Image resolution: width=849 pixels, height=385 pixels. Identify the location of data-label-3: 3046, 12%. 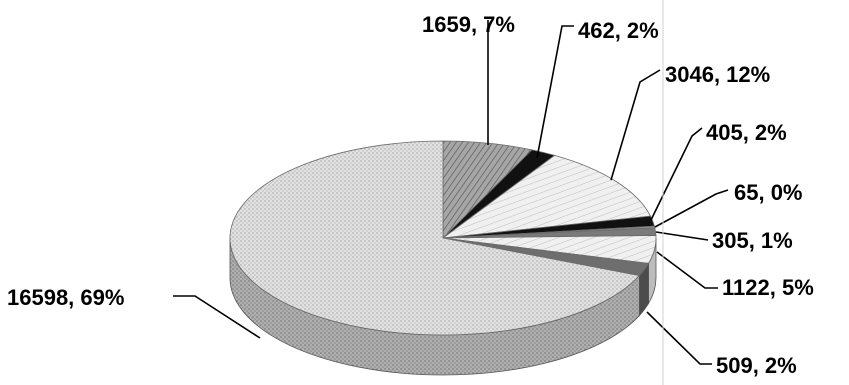
(717, 74).